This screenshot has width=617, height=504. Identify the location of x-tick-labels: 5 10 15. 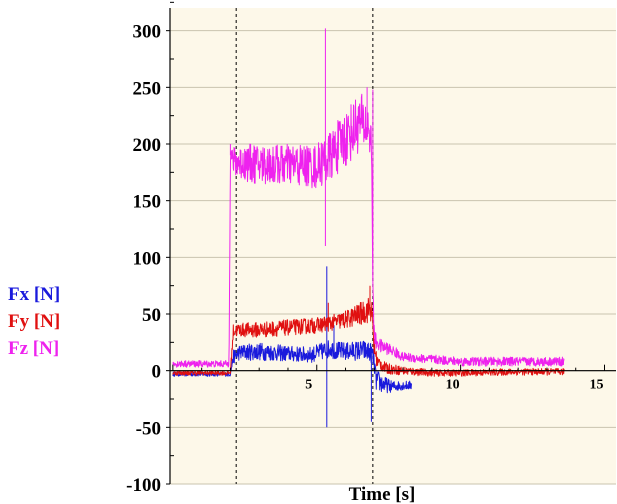
(454, 385).